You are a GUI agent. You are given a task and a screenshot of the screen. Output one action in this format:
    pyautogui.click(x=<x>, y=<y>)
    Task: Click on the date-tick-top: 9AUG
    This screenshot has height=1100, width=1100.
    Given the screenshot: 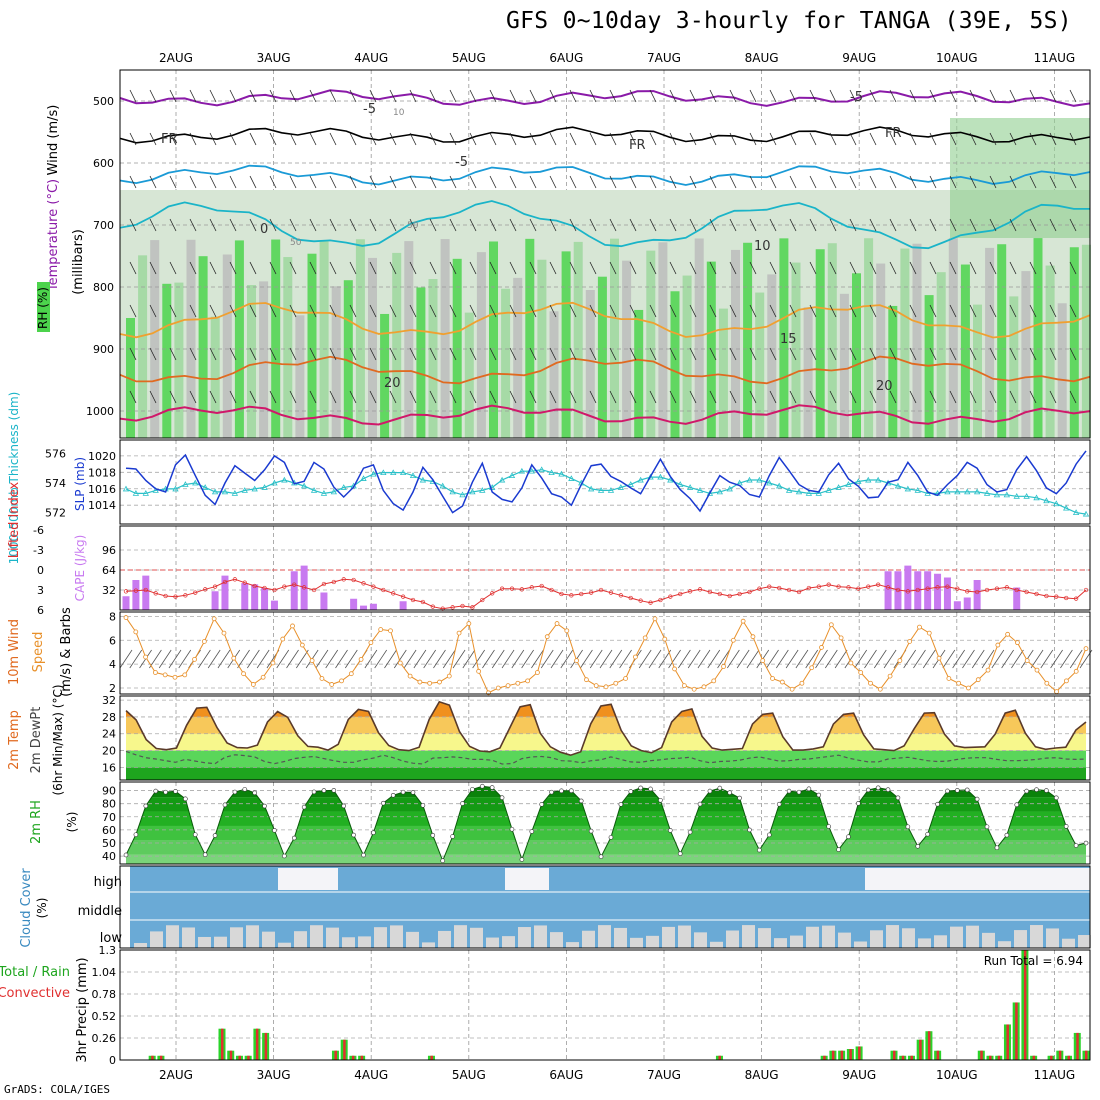 What is the action you would take?
    pyautogui.click(x=859, y=58)
    